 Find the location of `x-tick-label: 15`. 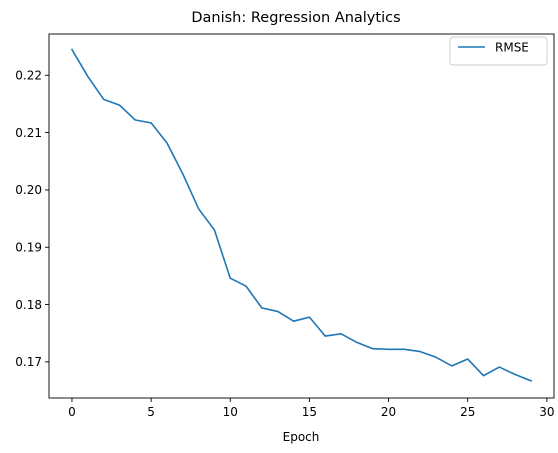

x-tick-label: 15 is located at coordinates (309, 412).